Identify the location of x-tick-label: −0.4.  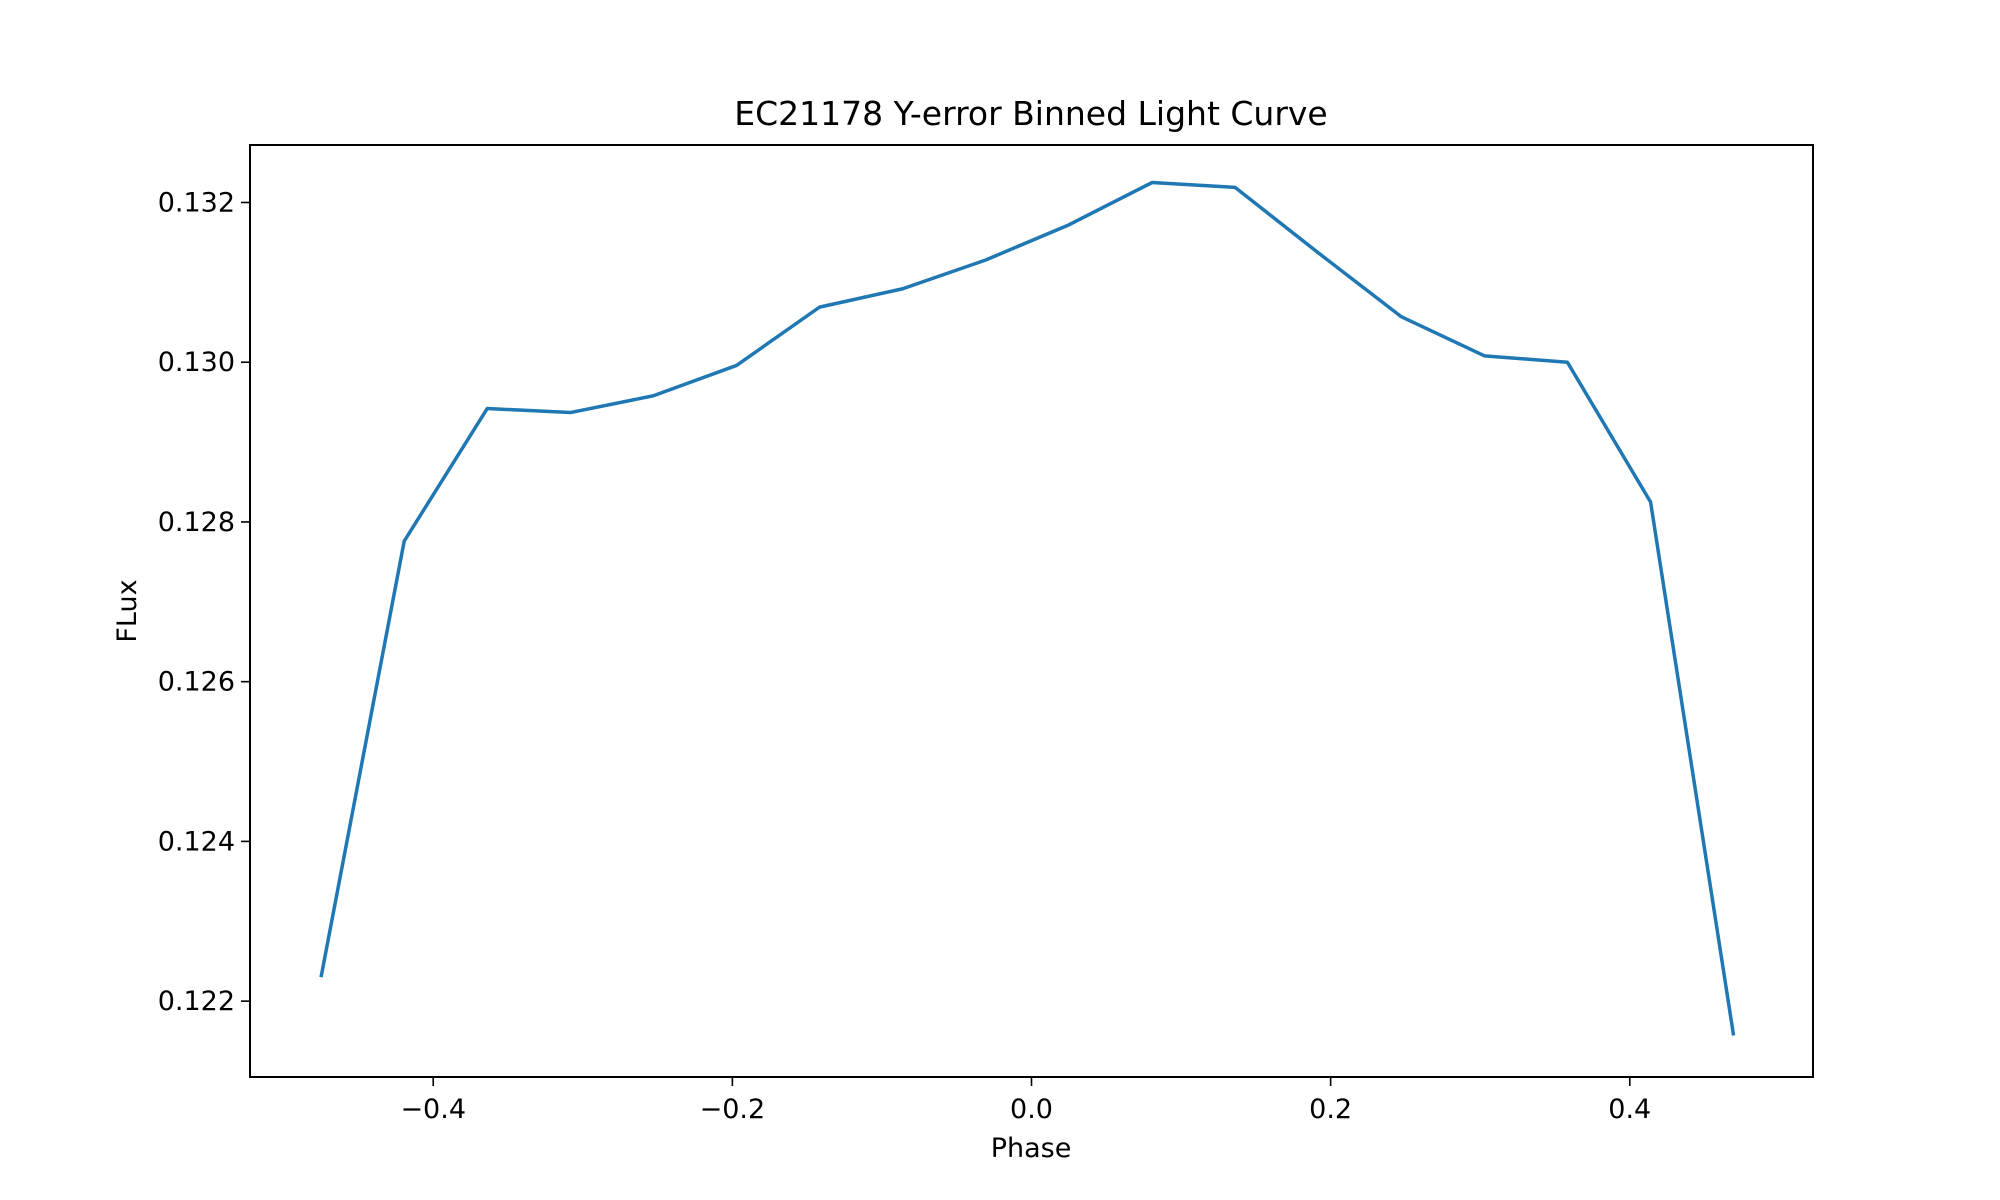
(433, 1109).